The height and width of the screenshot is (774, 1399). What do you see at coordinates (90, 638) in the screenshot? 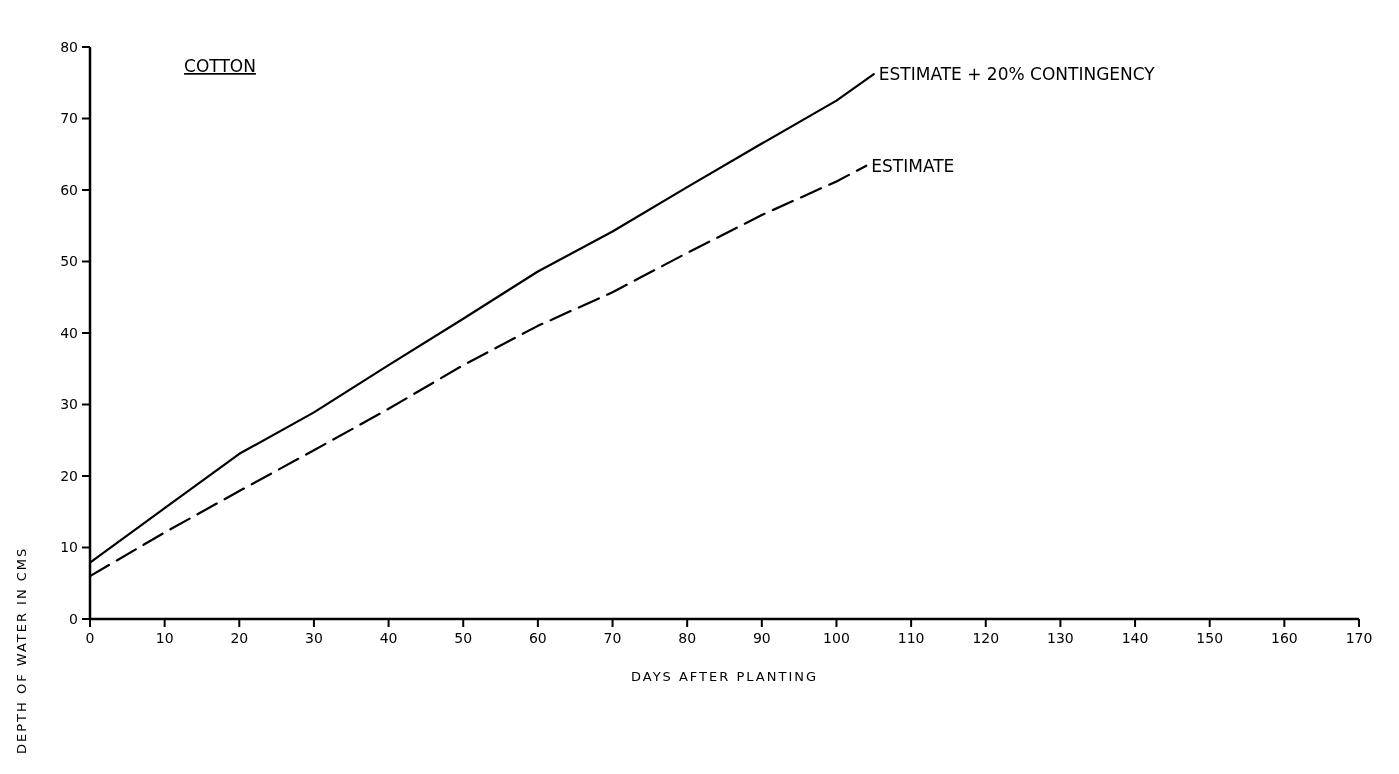
I see `x-tick-label: 0` at bounding box center [90, 638].